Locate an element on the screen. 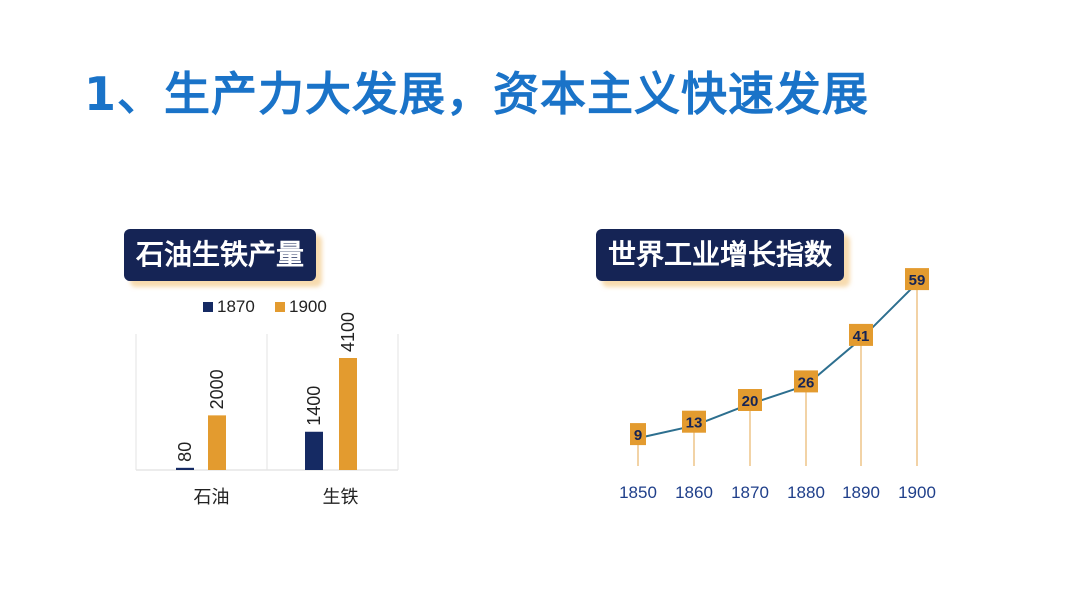  bar-石油-1900 is located at coordinates (217, 442).